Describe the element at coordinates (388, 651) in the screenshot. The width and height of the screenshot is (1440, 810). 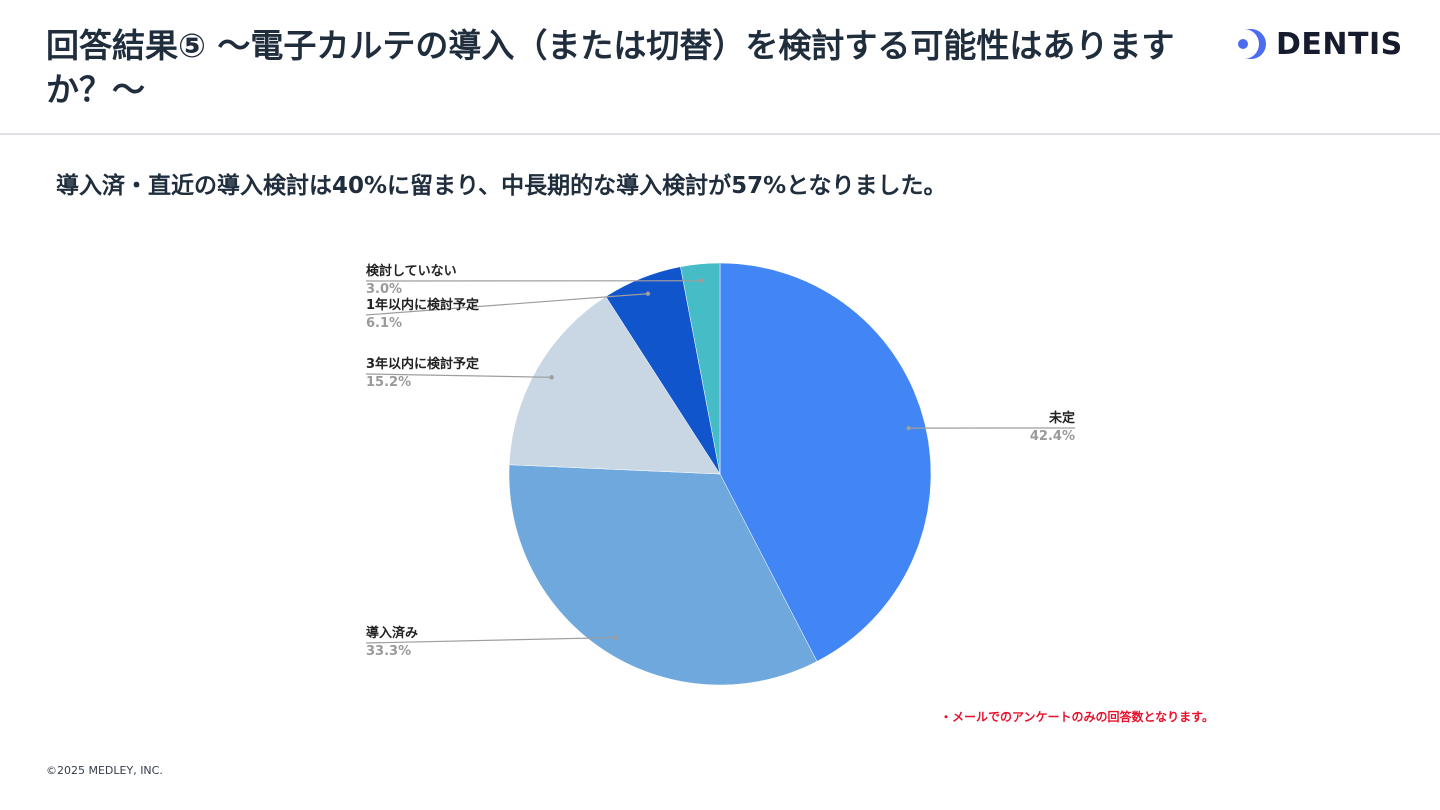
I see `slice-value-label: 33.3%` at that location.